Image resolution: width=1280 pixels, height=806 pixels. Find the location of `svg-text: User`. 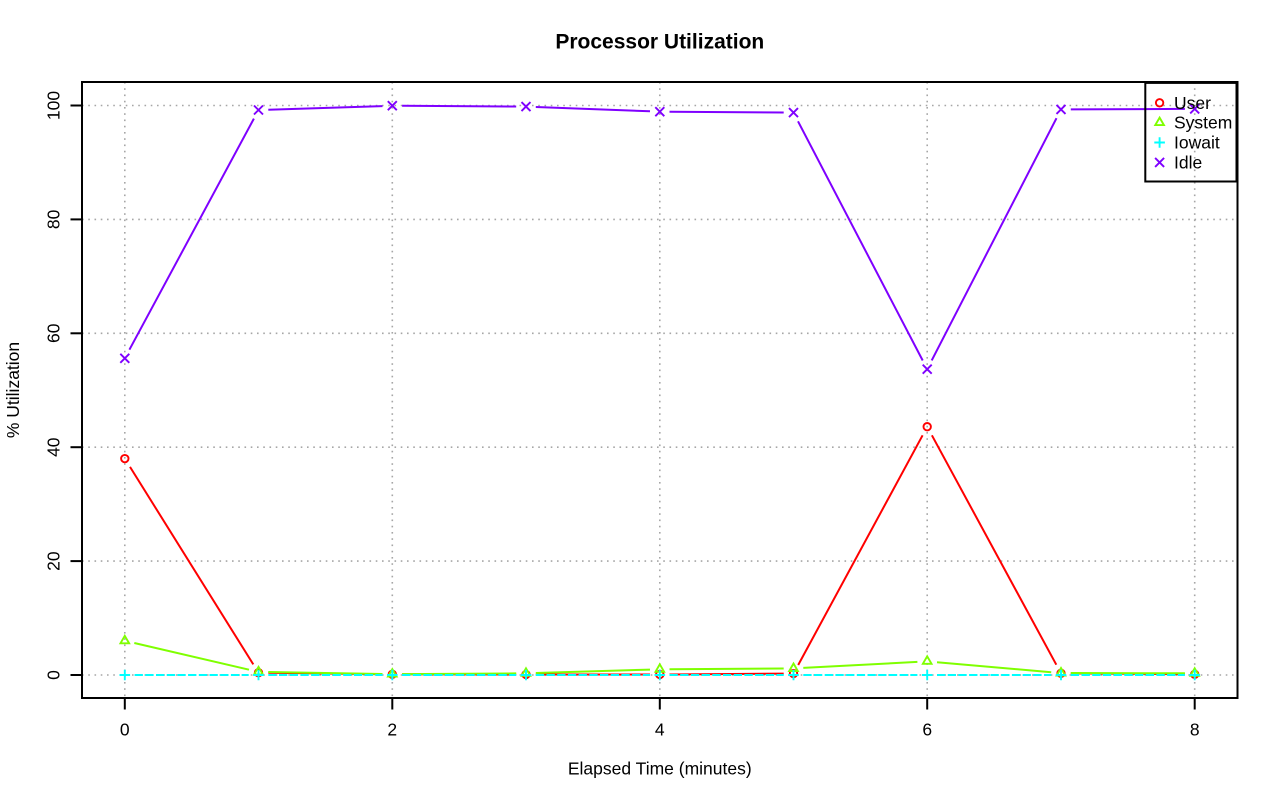

svg-text: User is located at coordinates (1192, 103).